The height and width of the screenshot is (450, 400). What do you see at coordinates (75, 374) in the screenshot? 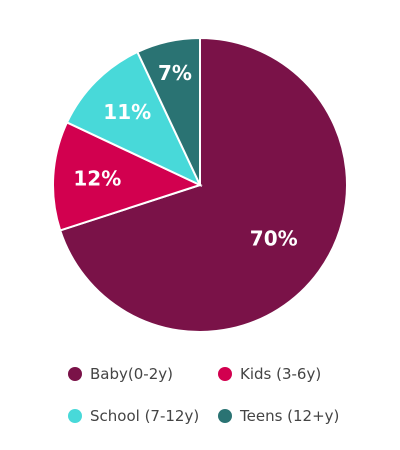
I see `legend-swatch-baby` at bounding box center [75, 374].